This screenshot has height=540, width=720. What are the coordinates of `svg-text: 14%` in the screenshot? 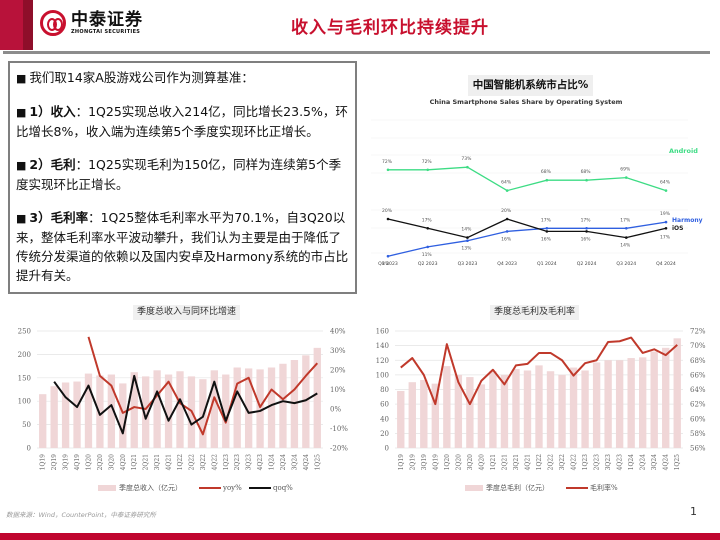 It's located at (625, 246).